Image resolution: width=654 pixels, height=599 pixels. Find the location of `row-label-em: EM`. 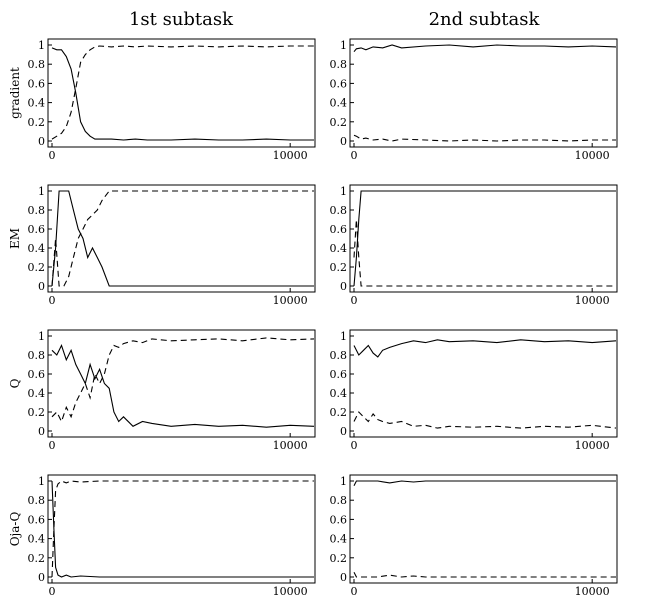

row-label-em: EM is located at coordinates (15, 238).